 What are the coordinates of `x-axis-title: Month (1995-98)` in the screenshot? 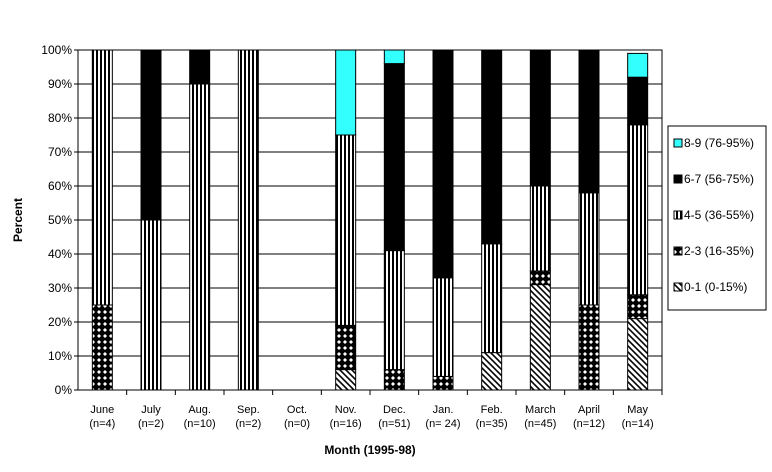 It's located at (369, 450).